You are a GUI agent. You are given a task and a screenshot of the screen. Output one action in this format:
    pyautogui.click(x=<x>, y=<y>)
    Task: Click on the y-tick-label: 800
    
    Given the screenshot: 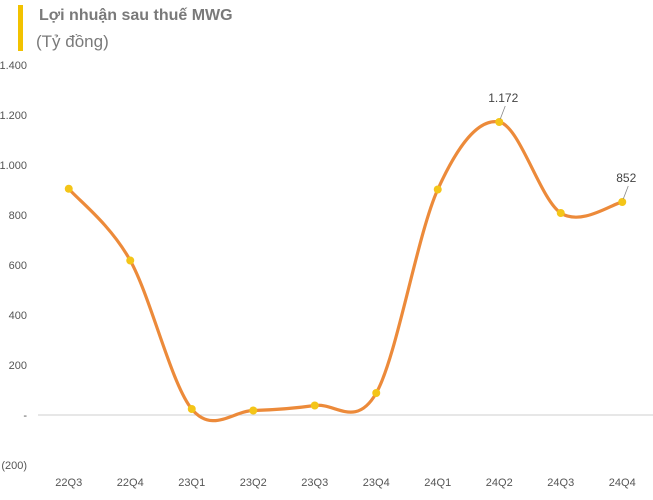 What is the action you would take?
    pyautogui.click(x=18, y=216)
    